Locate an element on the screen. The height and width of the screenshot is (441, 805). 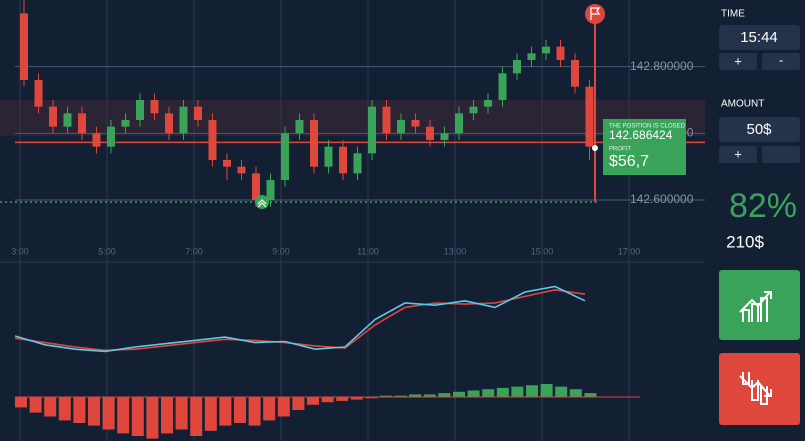
amount-plus-label: + is located at coordinates (738, 153).